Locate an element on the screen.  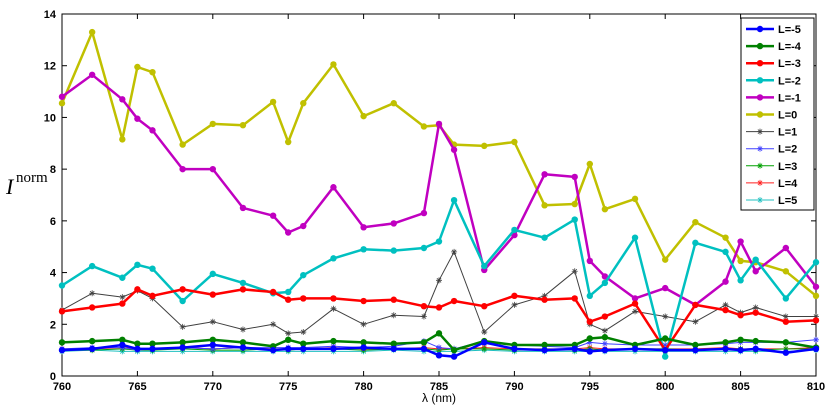
x-tick-label: 795 is located at coordinates (590, 387).